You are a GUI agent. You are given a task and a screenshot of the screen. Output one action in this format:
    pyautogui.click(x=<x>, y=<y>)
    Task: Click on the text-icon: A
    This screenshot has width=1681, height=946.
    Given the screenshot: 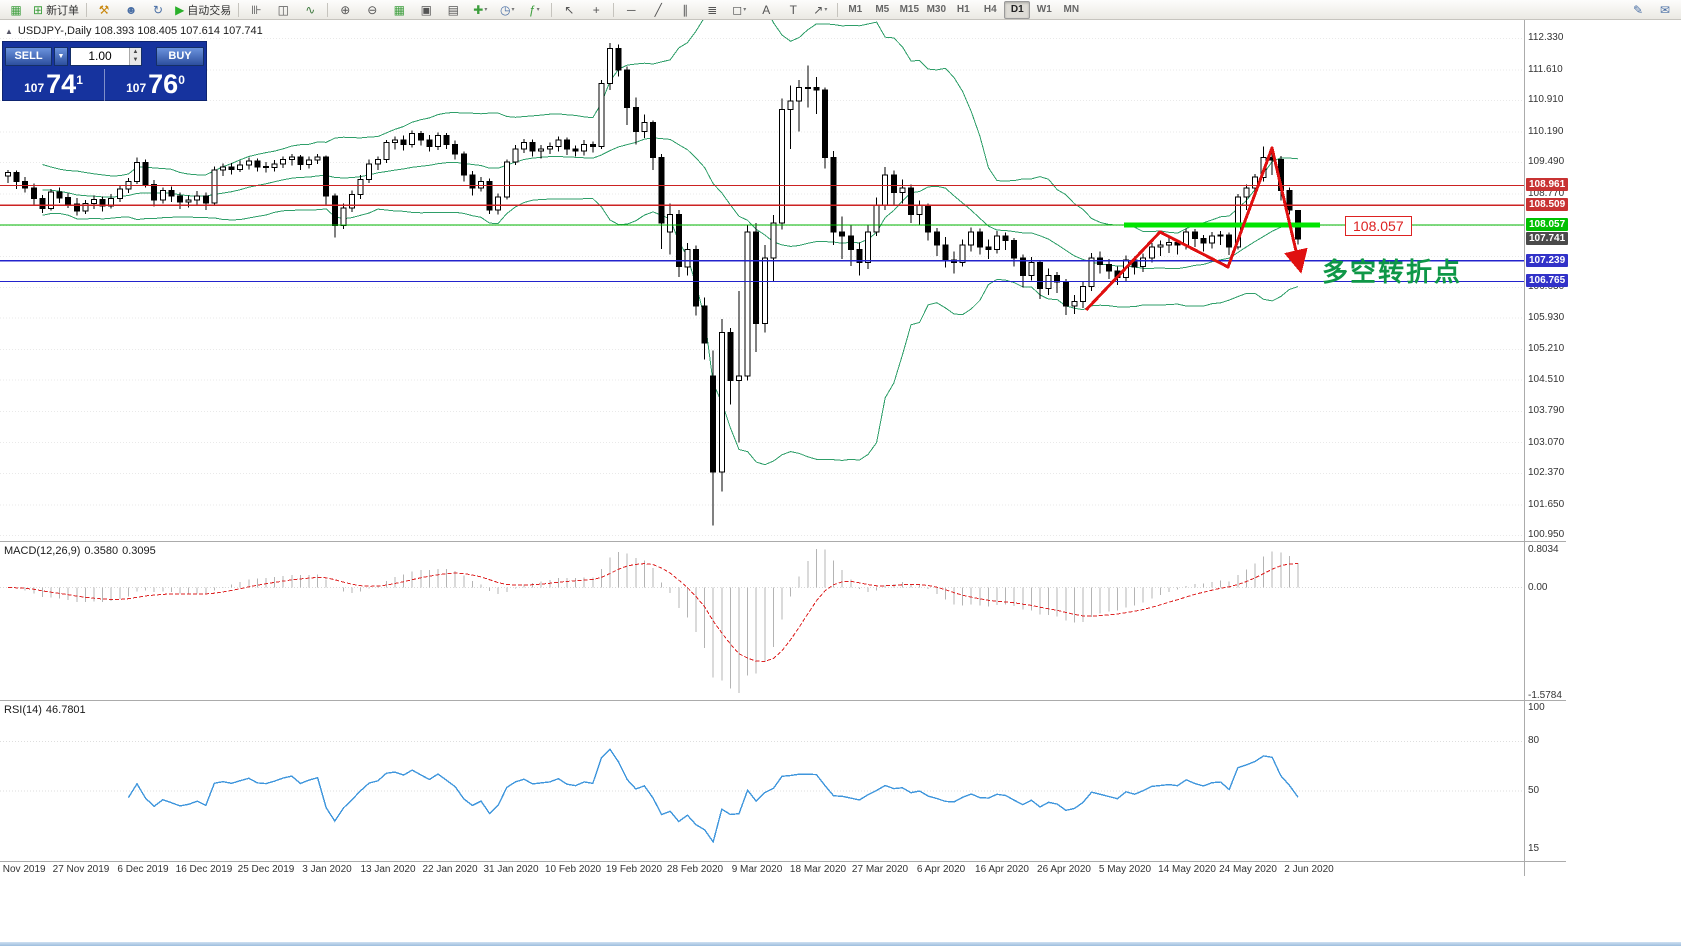 What is the action you would take?
    pyautogui.click(x=766, y=9)
    